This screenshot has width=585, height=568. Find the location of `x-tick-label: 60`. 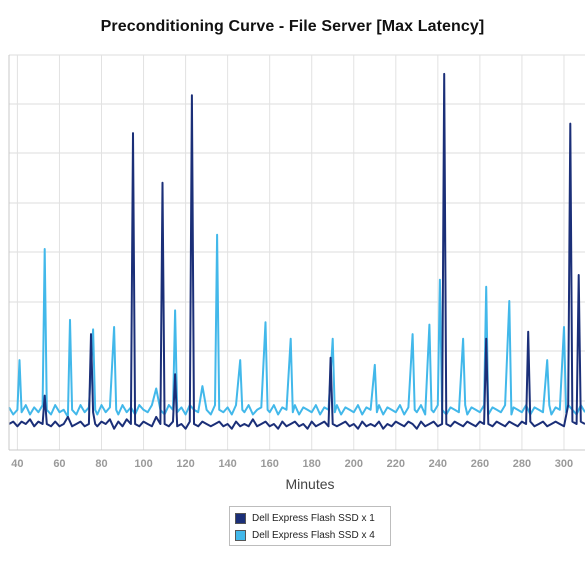

x-tick-label: 60 is located at coordinates (59, 464).